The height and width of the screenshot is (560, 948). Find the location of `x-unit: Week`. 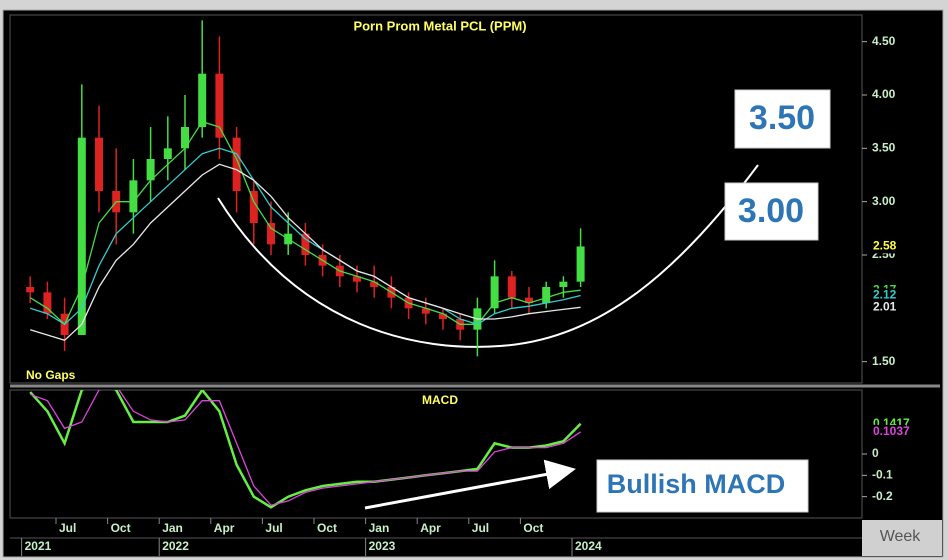

x-unit: Week is located at coordinates (901, 536).